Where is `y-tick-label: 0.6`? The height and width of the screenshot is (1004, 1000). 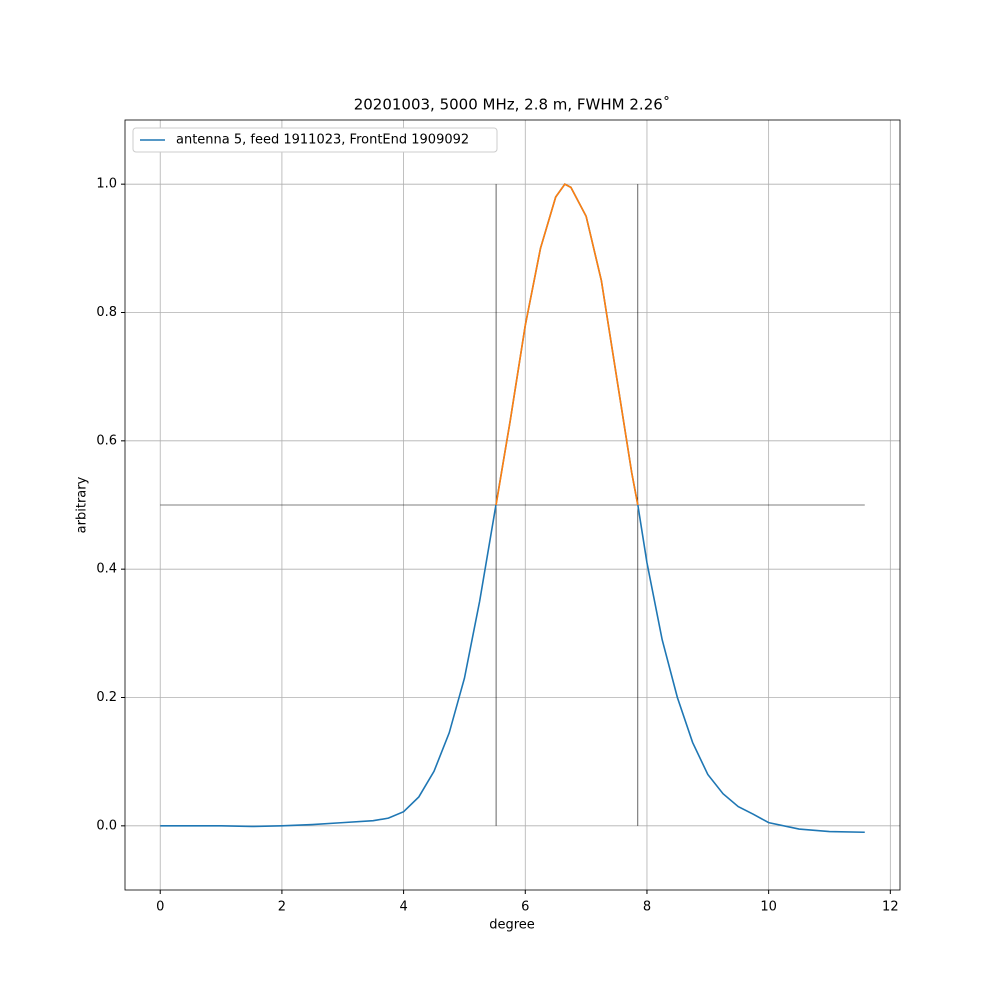 y-tick-label: 0.6 is located at coordinates (106, 440).